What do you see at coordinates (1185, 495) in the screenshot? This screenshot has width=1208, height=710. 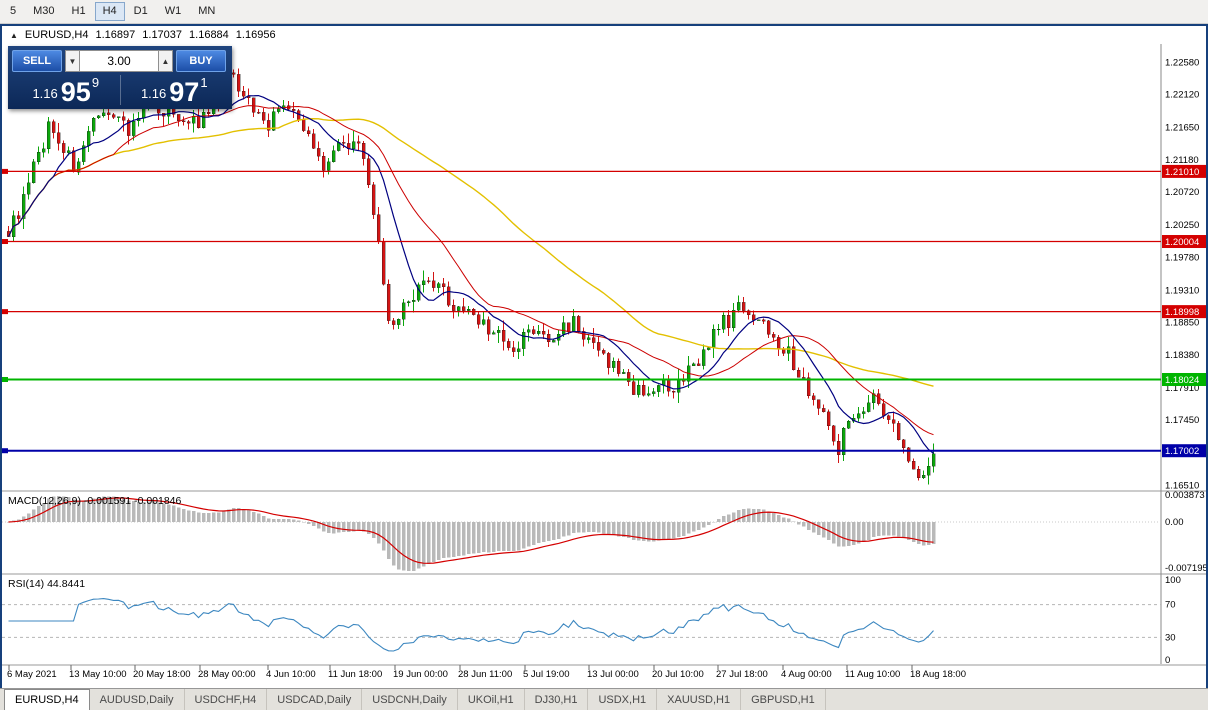 I see `macd-axis-label: 0.003873` at bounding box center [1185, 495].